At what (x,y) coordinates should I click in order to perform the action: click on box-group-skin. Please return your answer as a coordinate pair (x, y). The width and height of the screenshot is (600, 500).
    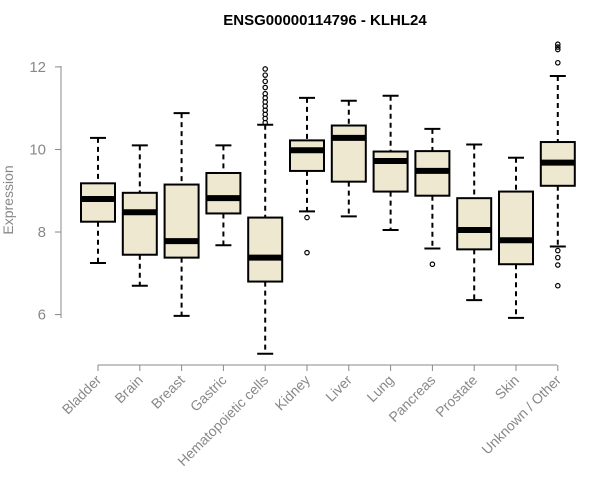
    Looking at the image, I should click on (516, 237).